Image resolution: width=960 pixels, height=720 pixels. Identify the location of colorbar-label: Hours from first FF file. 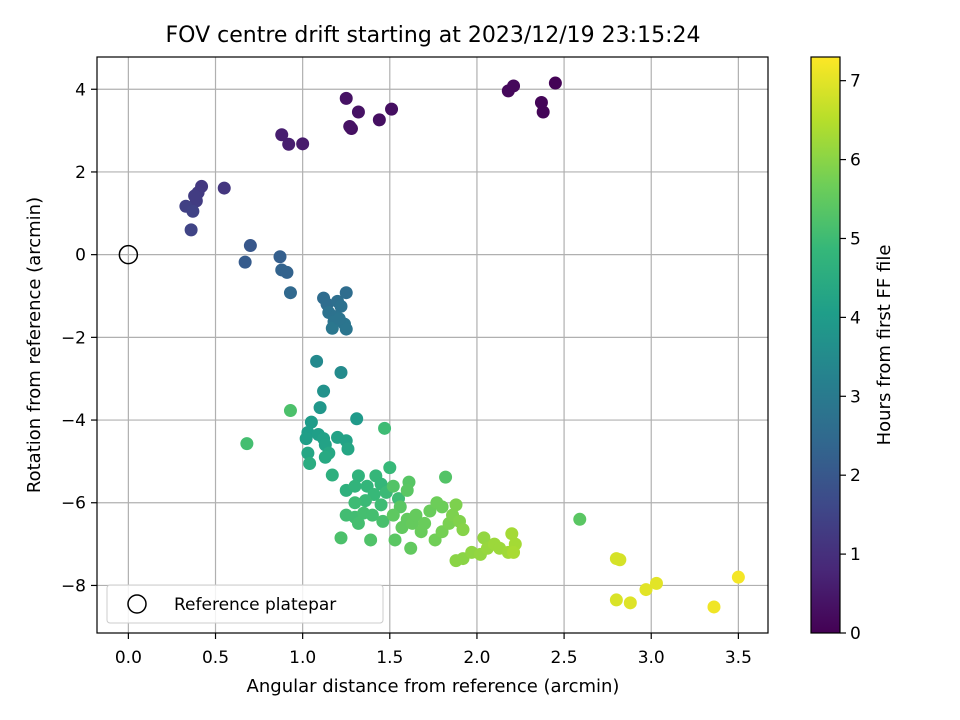
(884, 345).